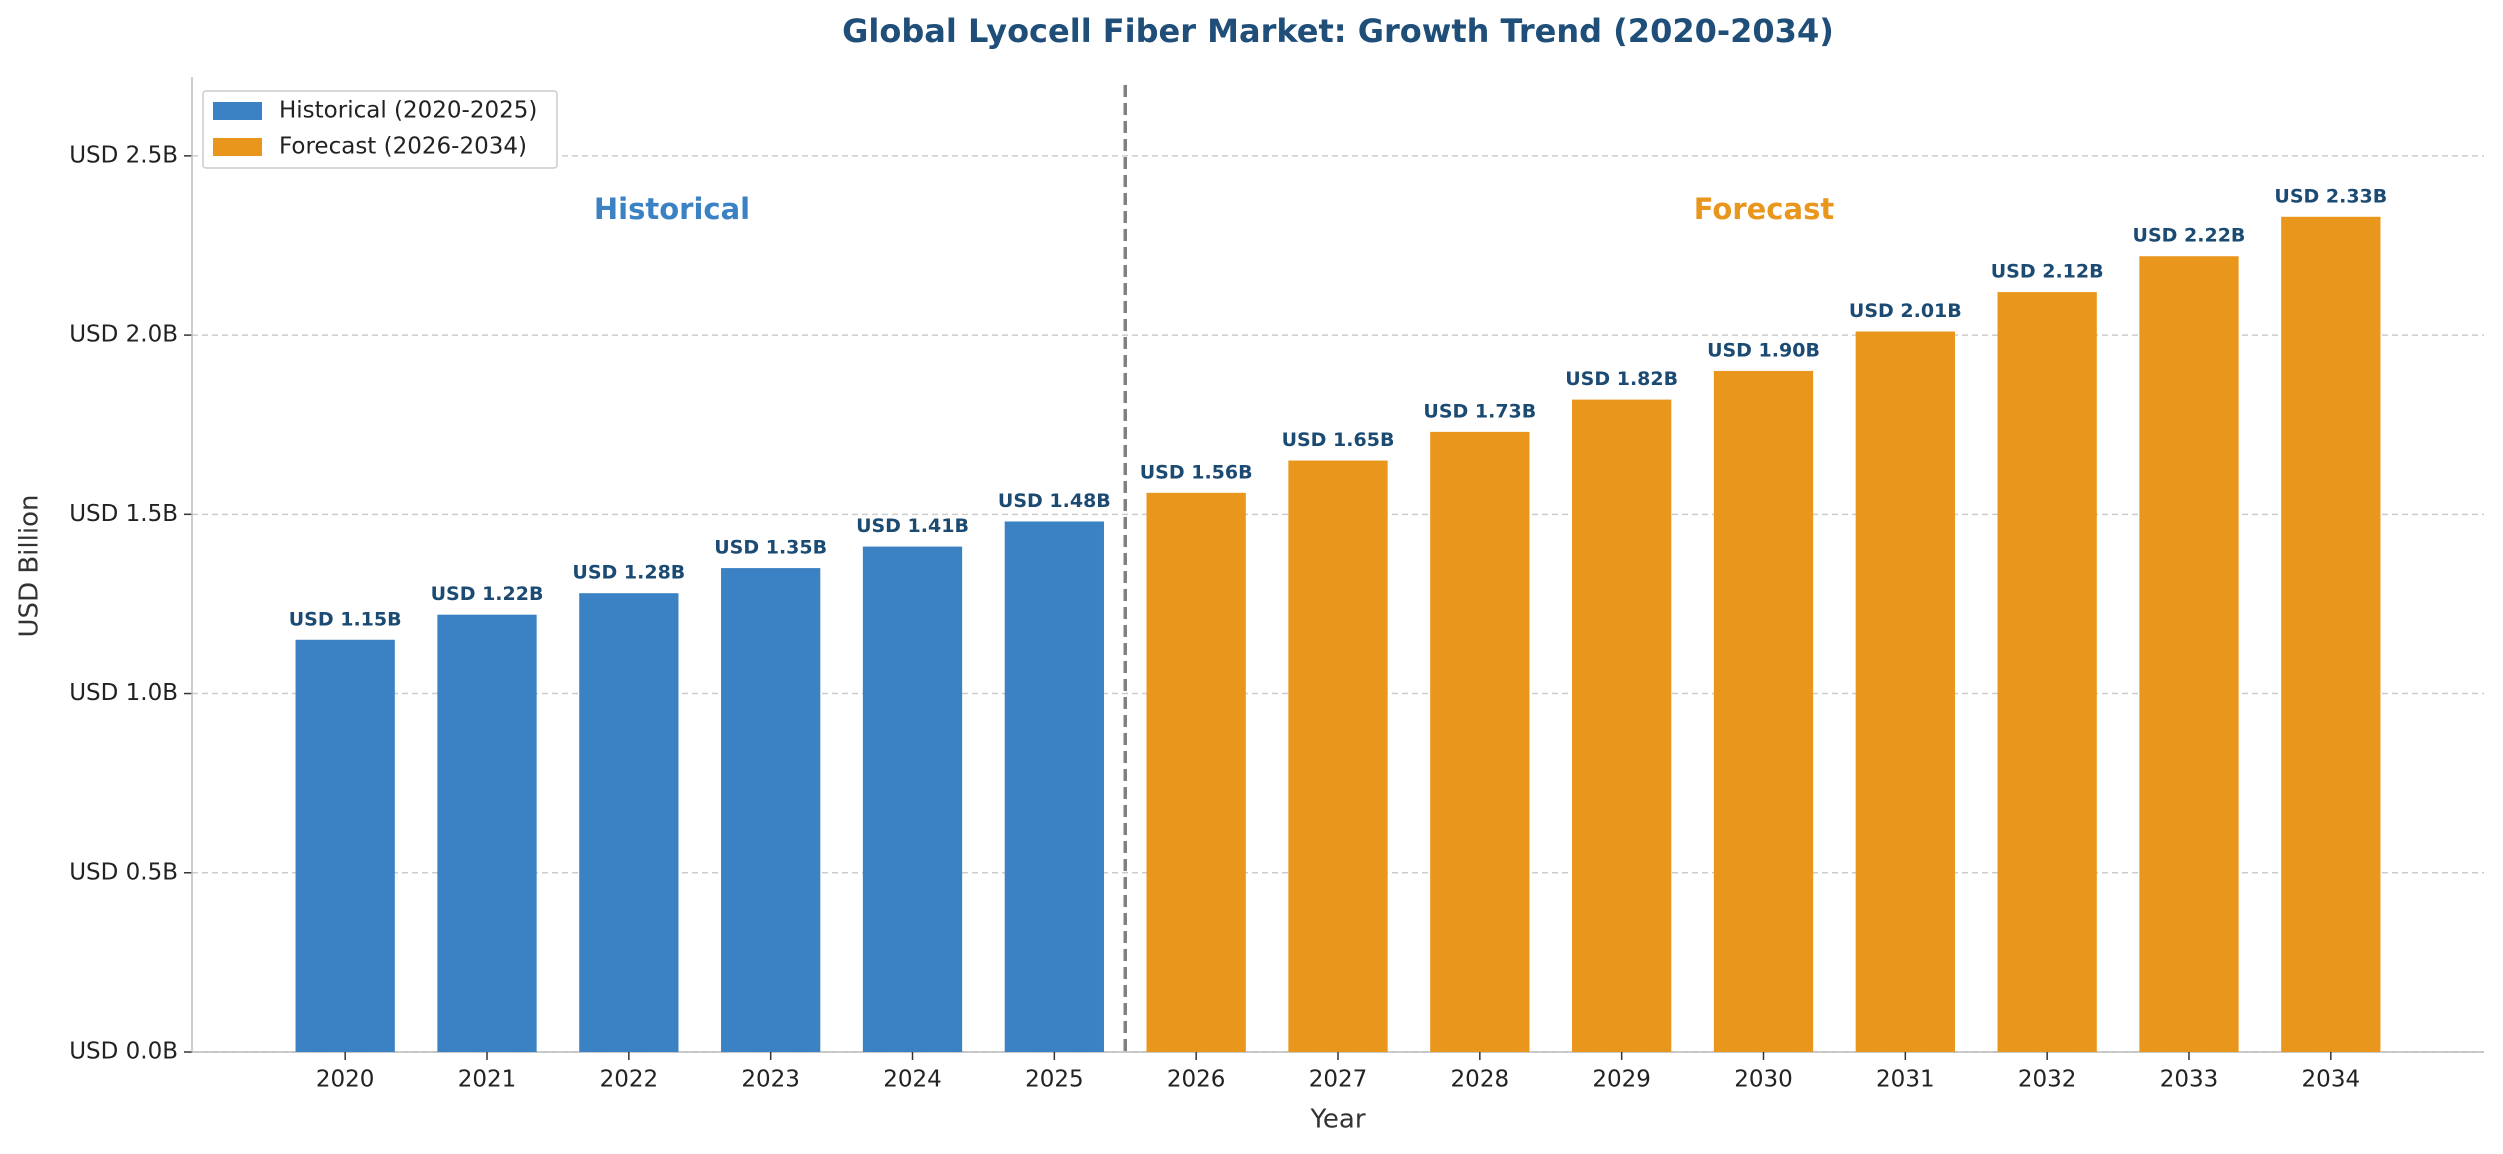  What do you see at coordinates (408, 111) in the screenshot?
I see `legend-label: Historical (2020-2025)` at bounding box center [408, 111].